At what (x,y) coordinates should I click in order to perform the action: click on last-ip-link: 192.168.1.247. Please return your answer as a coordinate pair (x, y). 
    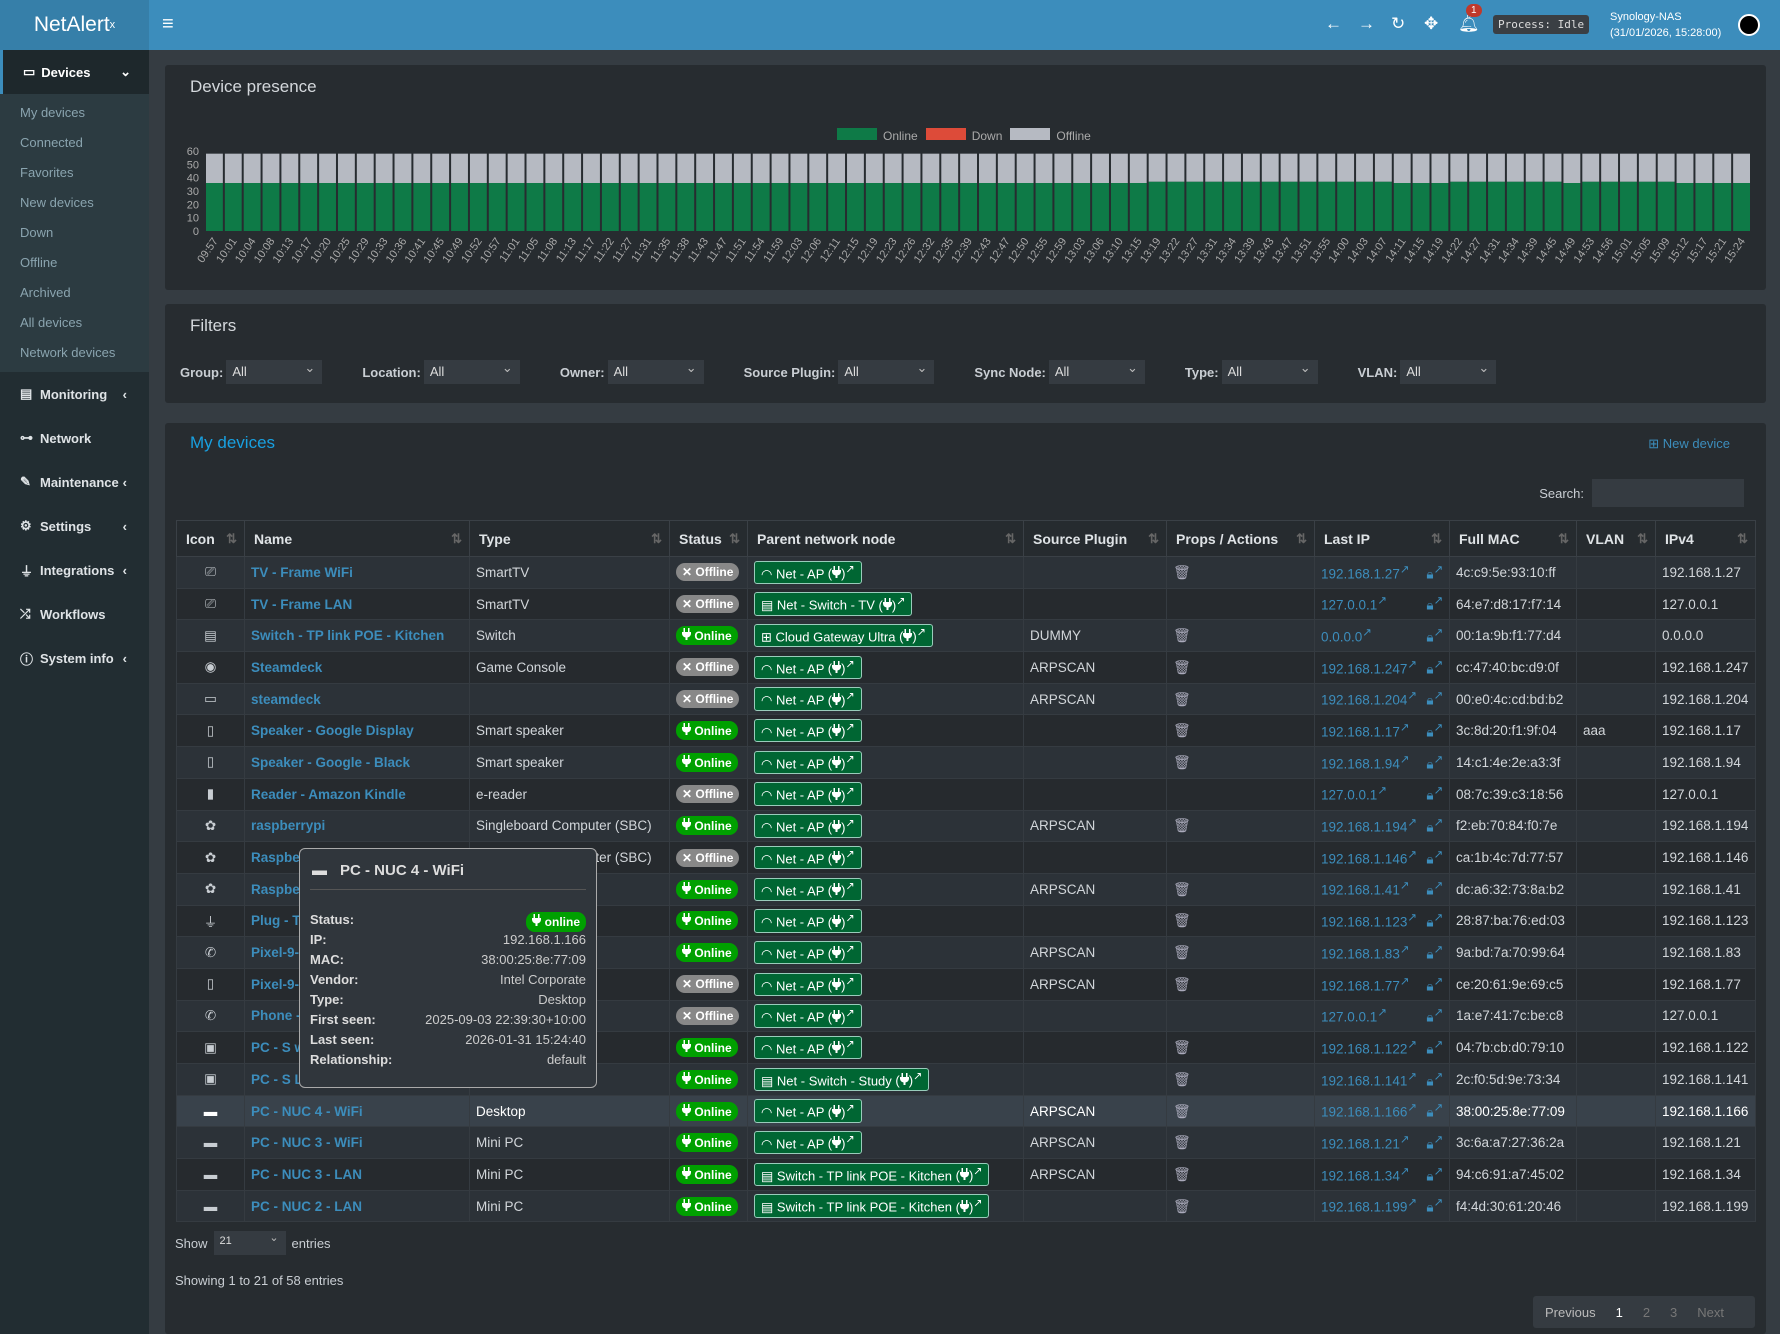
    Looking at the image, I should click on (1364, 669).